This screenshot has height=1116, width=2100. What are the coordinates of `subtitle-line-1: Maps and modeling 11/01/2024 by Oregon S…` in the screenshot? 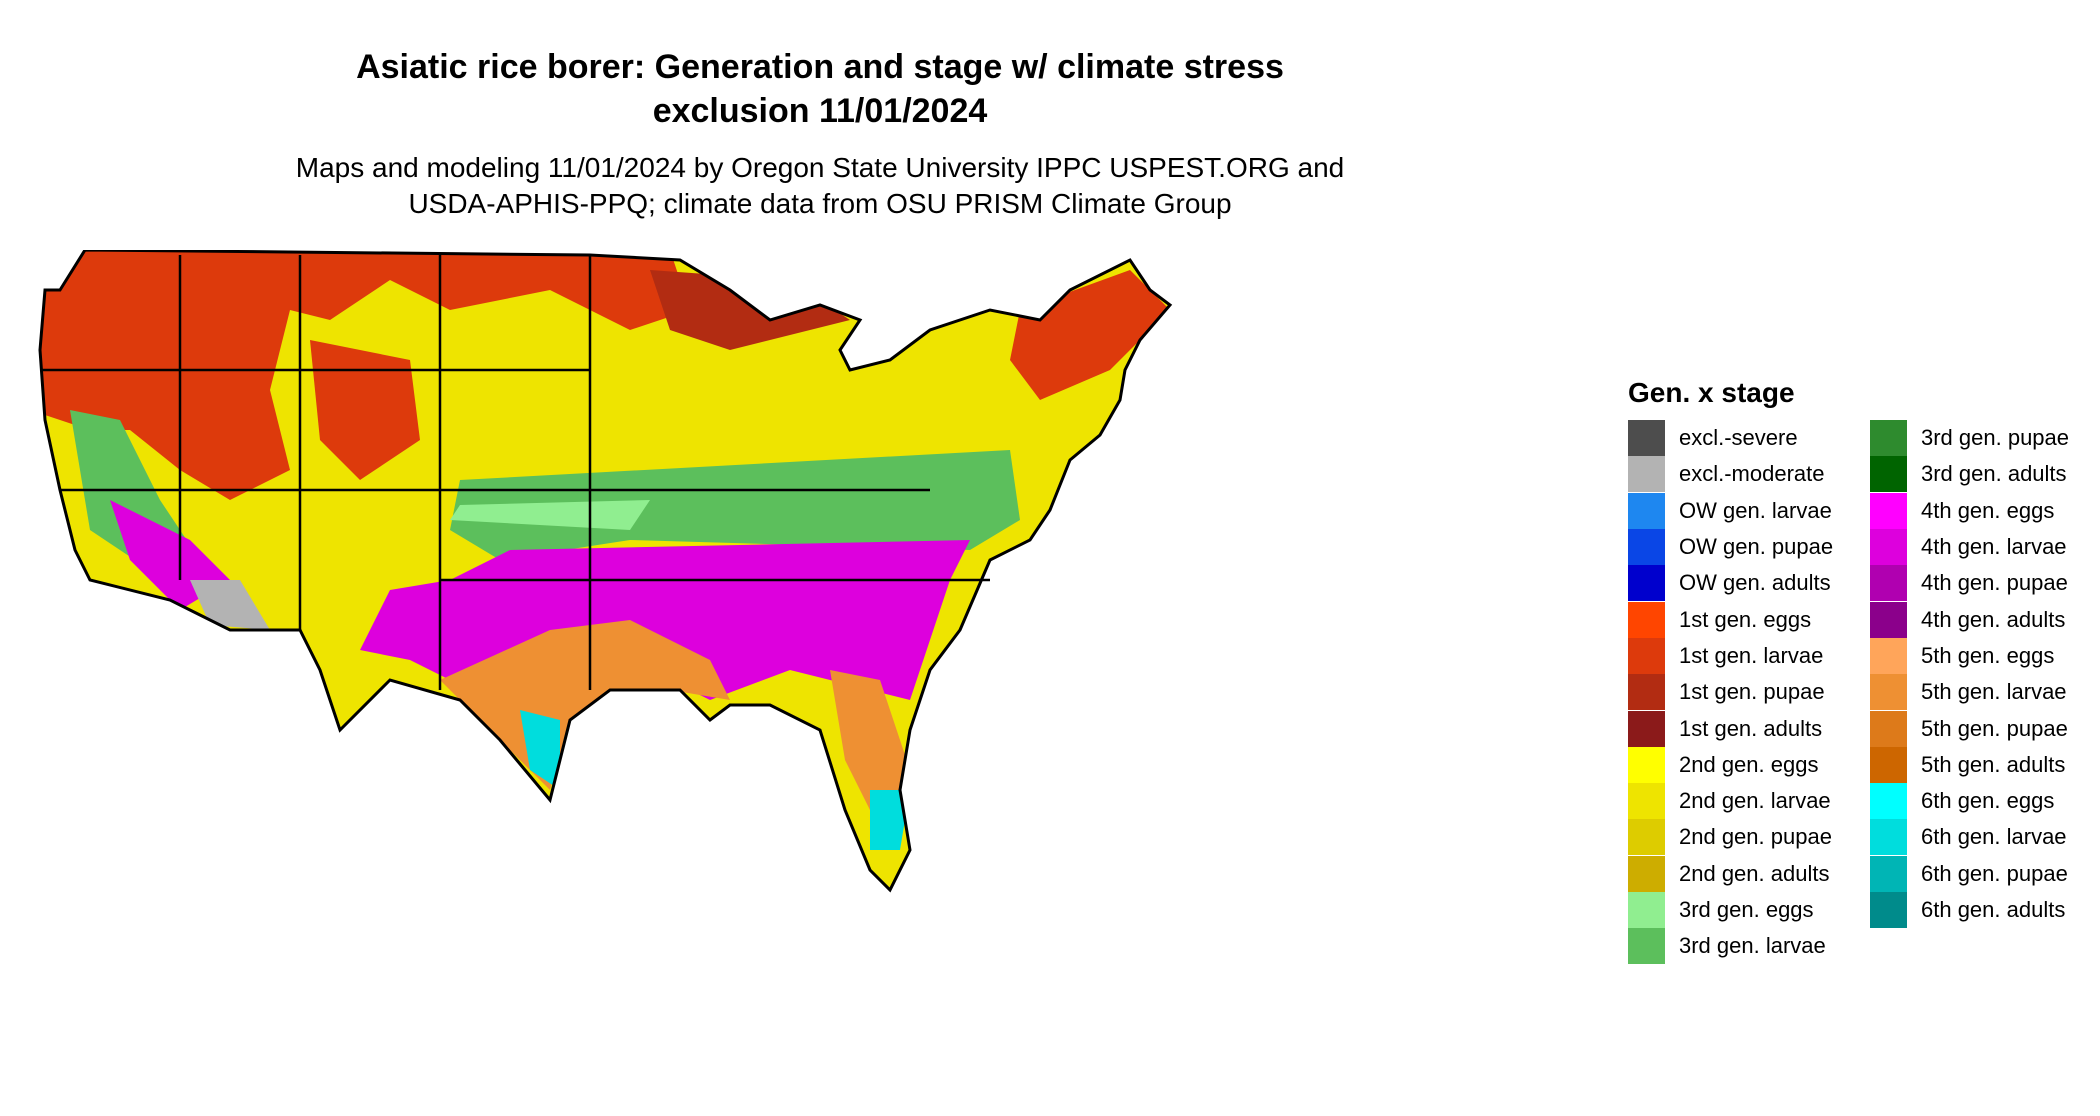 It's located at (820, 167).